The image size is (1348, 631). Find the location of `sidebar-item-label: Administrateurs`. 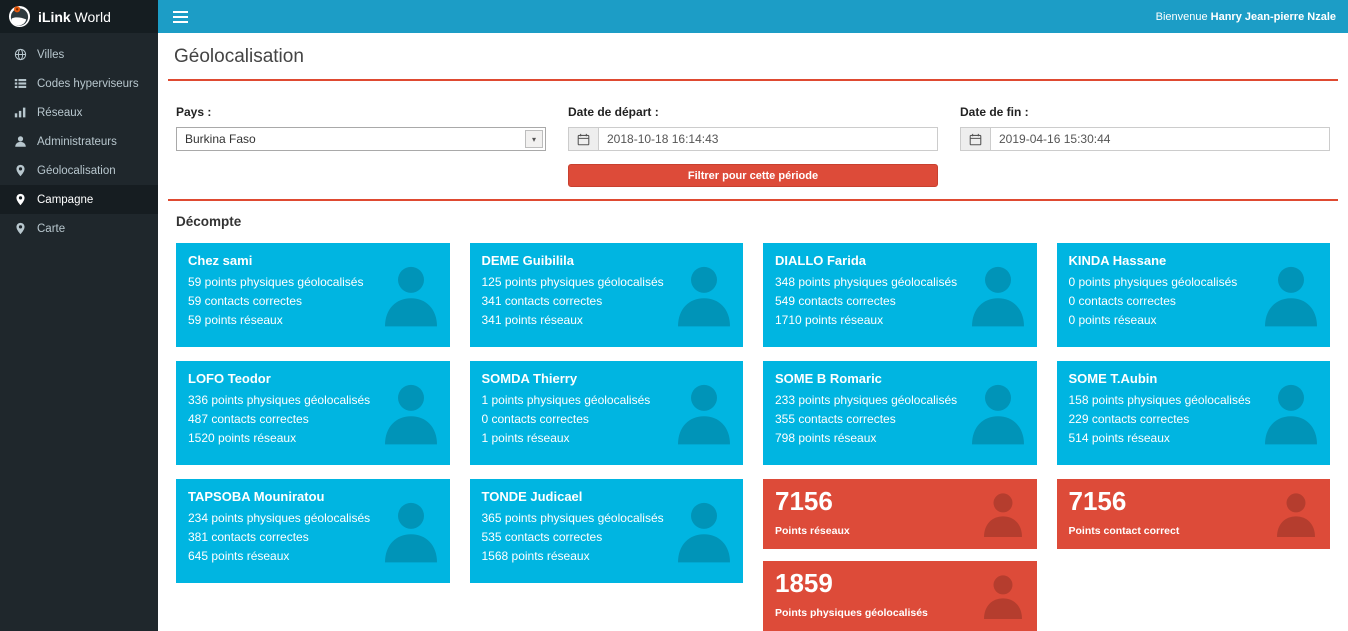

sidebar-item-label: Administrateurs is located at coordinates (77, 141).